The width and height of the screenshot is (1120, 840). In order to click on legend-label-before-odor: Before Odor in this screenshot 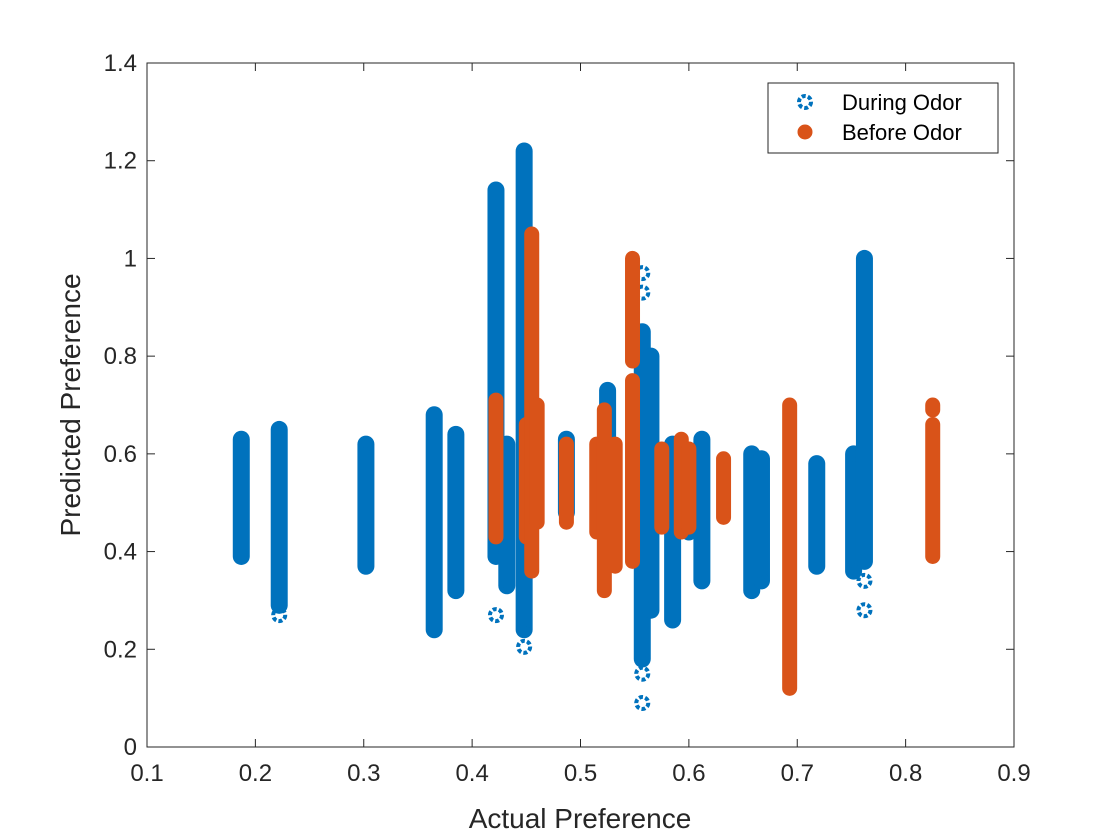, I will do `click(902, 132)`.